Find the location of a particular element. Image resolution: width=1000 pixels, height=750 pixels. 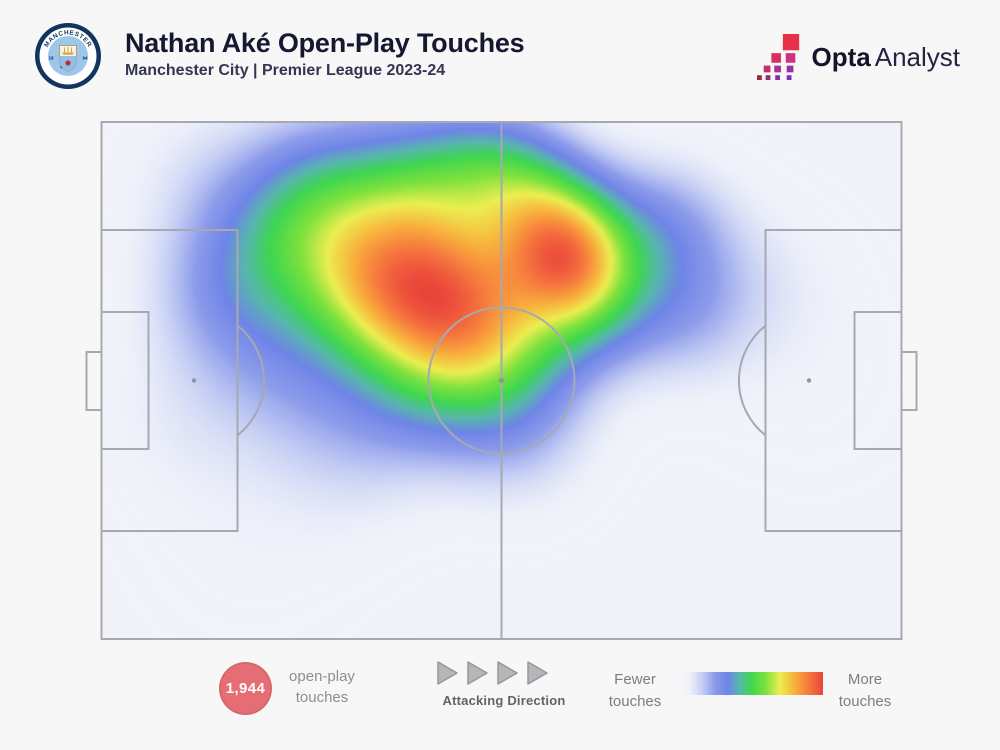

penalty-spot-right is located at coordinates (809, 380).